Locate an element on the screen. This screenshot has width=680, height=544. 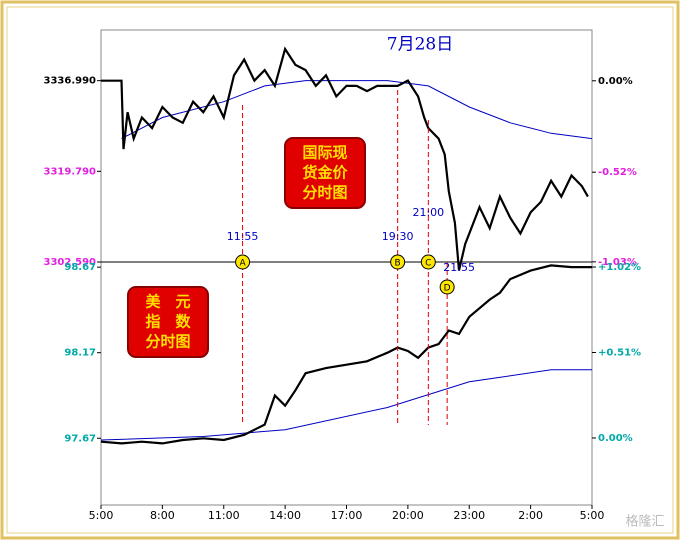
x-tick-label: 23:00 is located at coordinates (469, 515).